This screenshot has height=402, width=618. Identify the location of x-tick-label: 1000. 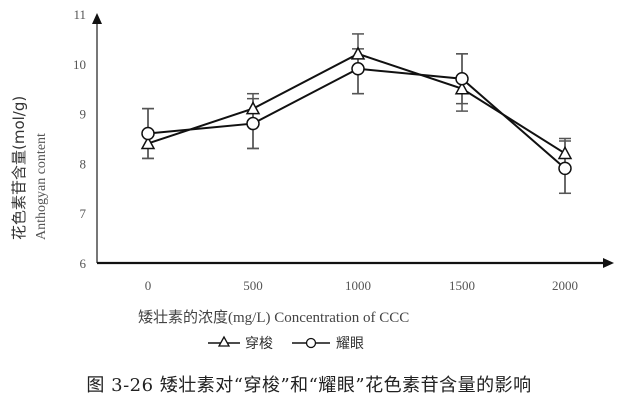
(358, 285).